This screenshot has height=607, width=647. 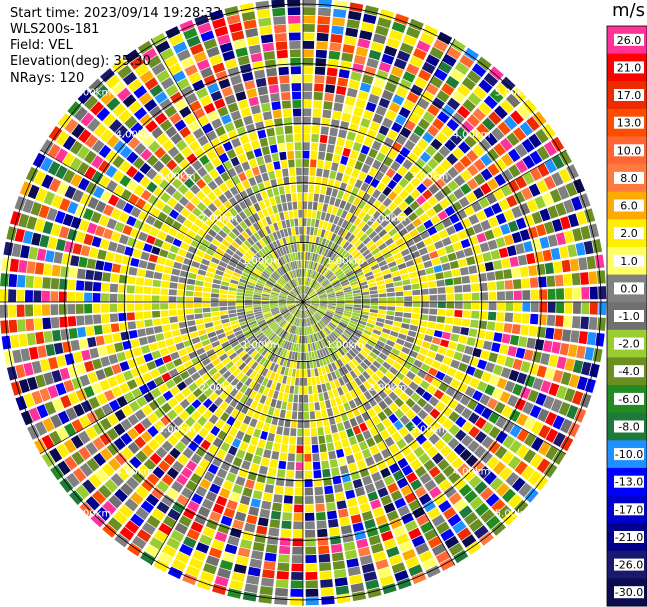 What do you see at coordinates (628, 344) in the screenshot?
I see `colorbar-tick-label: -2.0` at bounding box center [628, 344].